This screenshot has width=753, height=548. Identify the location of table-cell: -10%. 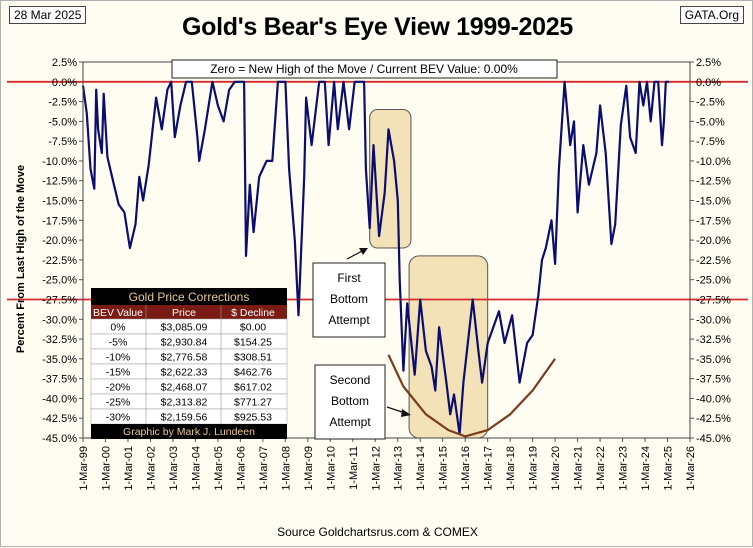
(118, 358).